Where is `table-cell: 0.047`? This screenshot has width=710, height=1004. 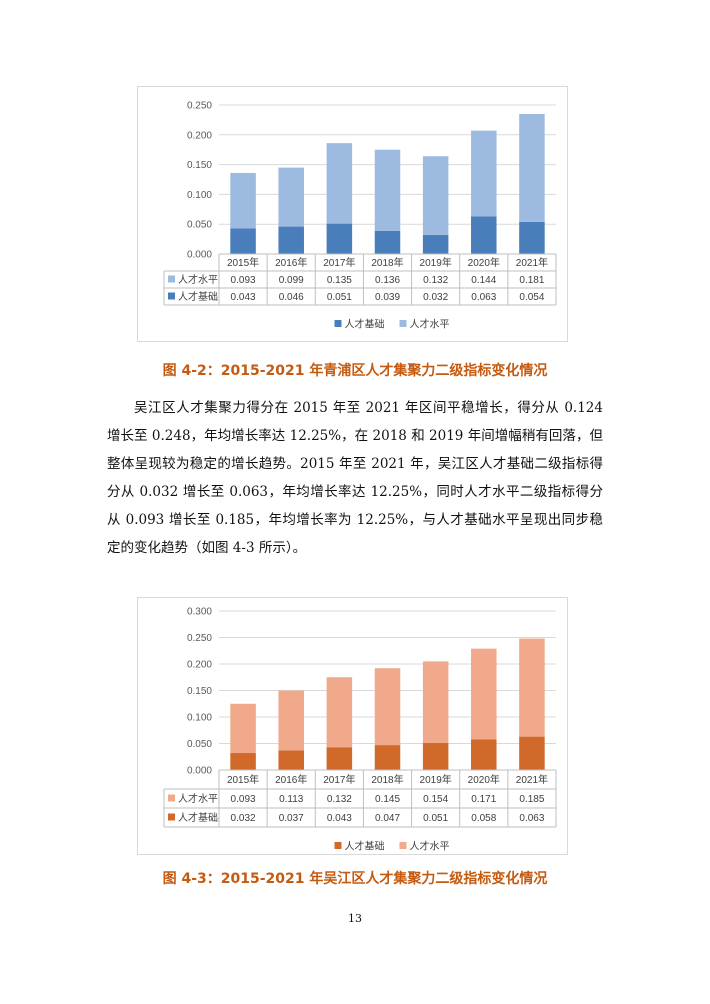 table-cell: 0.047 is located at coordinates (387, 818).